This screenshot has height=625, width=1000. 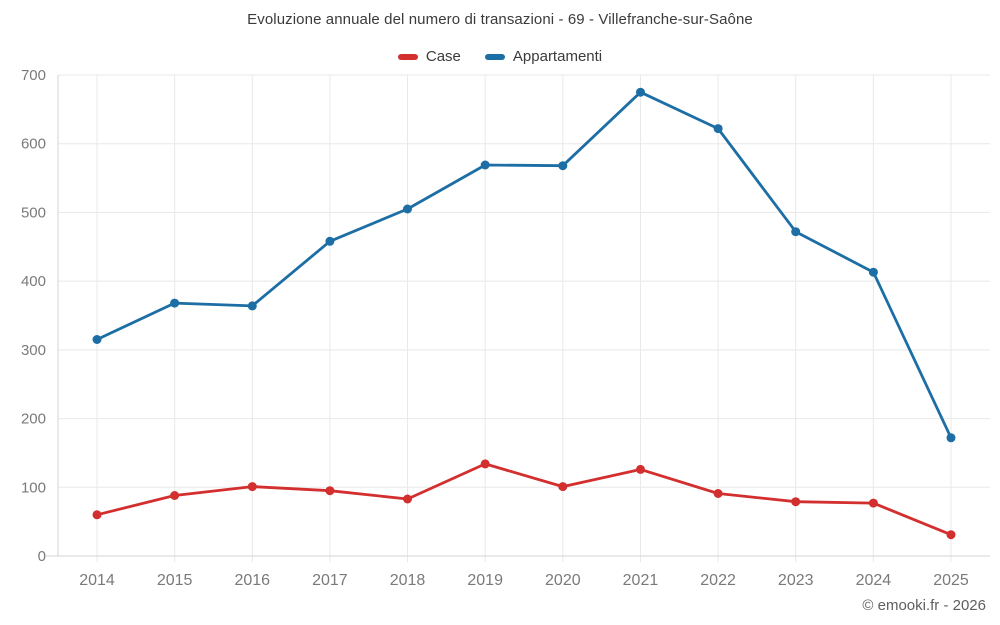 I want to click on data-point-case-2018, so click(x=407, y=499).